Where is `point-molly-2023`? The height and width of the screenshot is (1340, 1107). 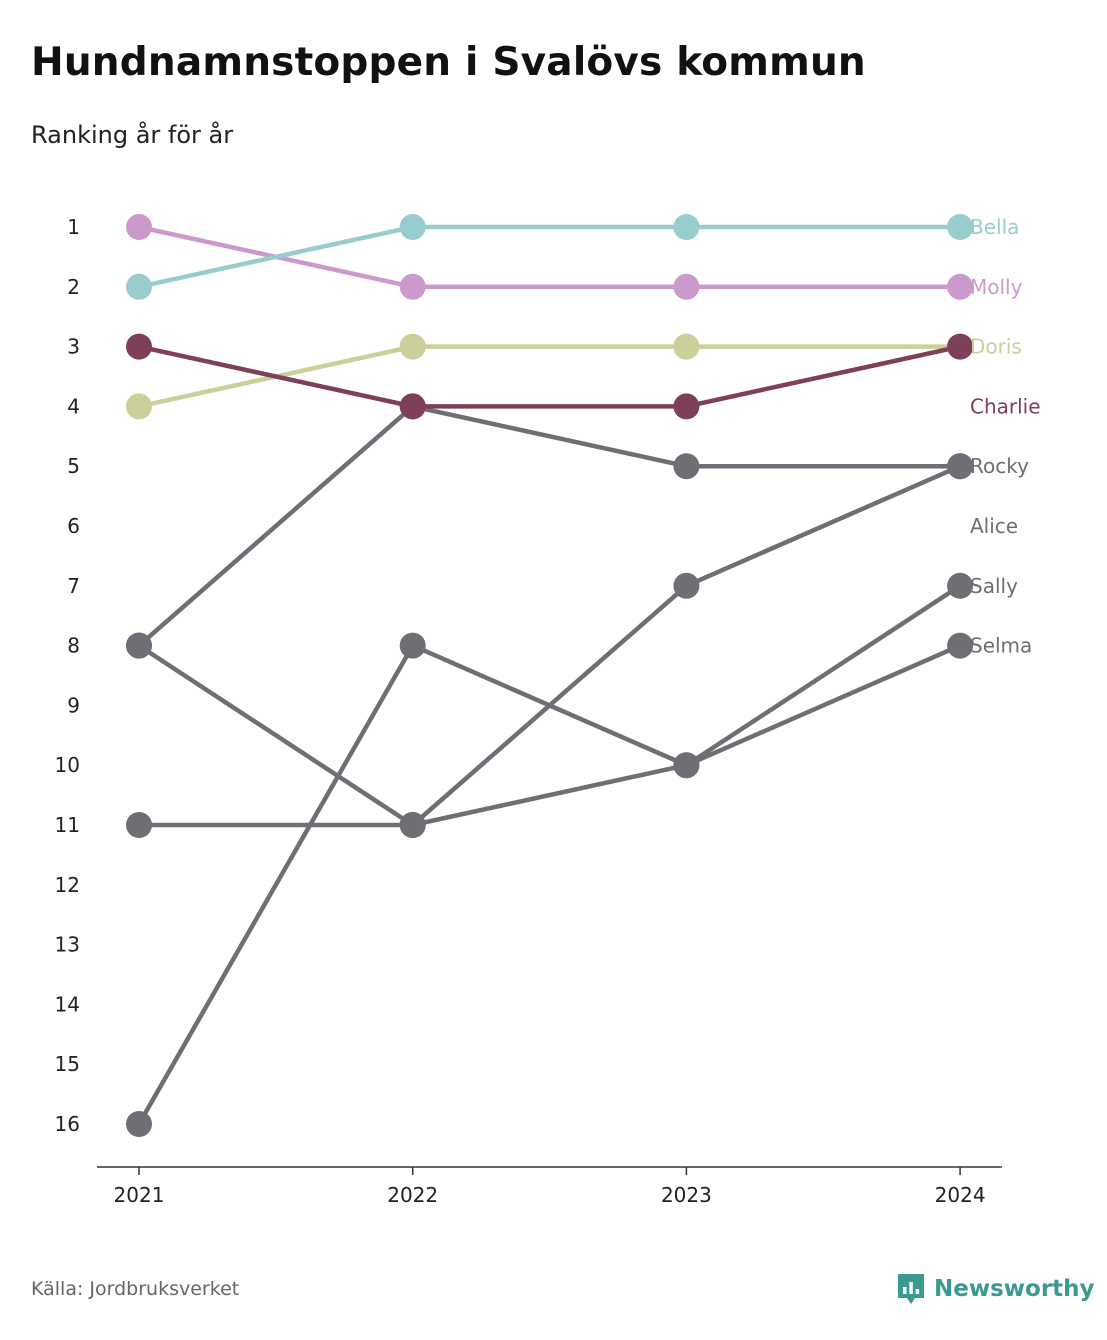 point-molly-2023 is located at coordinates (686, 286).